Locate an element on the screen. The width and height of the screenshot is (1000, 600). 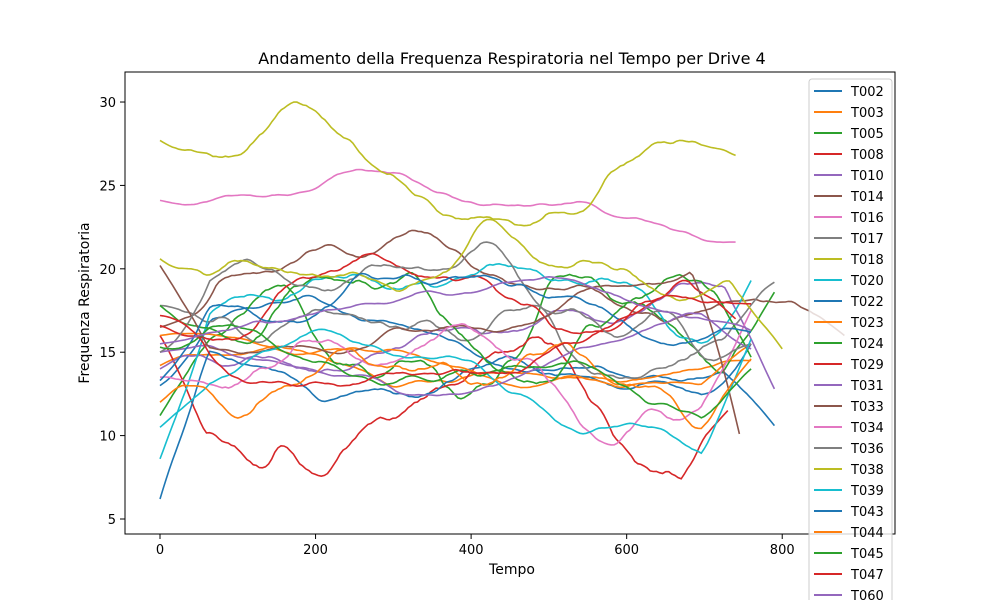
y-tick-label: 25 is located at coordinates (107, 186).